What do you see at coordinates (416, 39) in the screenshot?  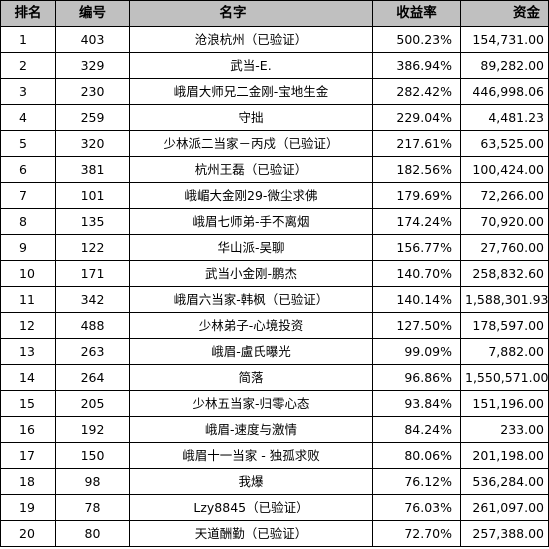 I see `rate-cell: 500.23%` at bounding box center [416, 39].